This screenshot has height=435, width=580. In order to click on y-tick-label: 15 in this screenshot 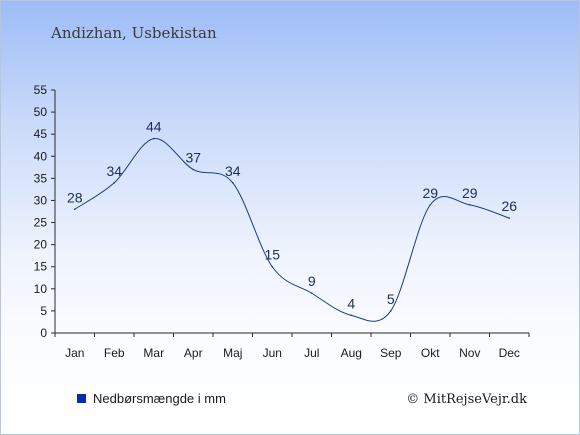, I will do `click(41, 267)`.